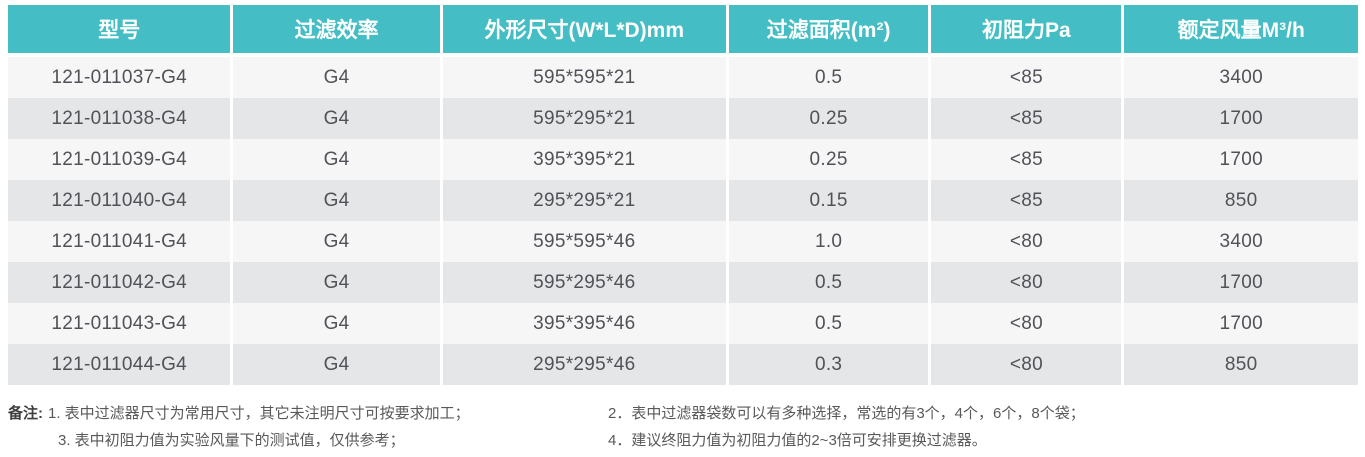 Image resolution: width=1365 pixels, height=457 pixels. Describe the element at coordinates (259, 413) in the screenshot. I see `footnote-1: 1. 表中过滤器尺寸为常用尺寸，其它未注明尺寸可按要求加工；` at that location.